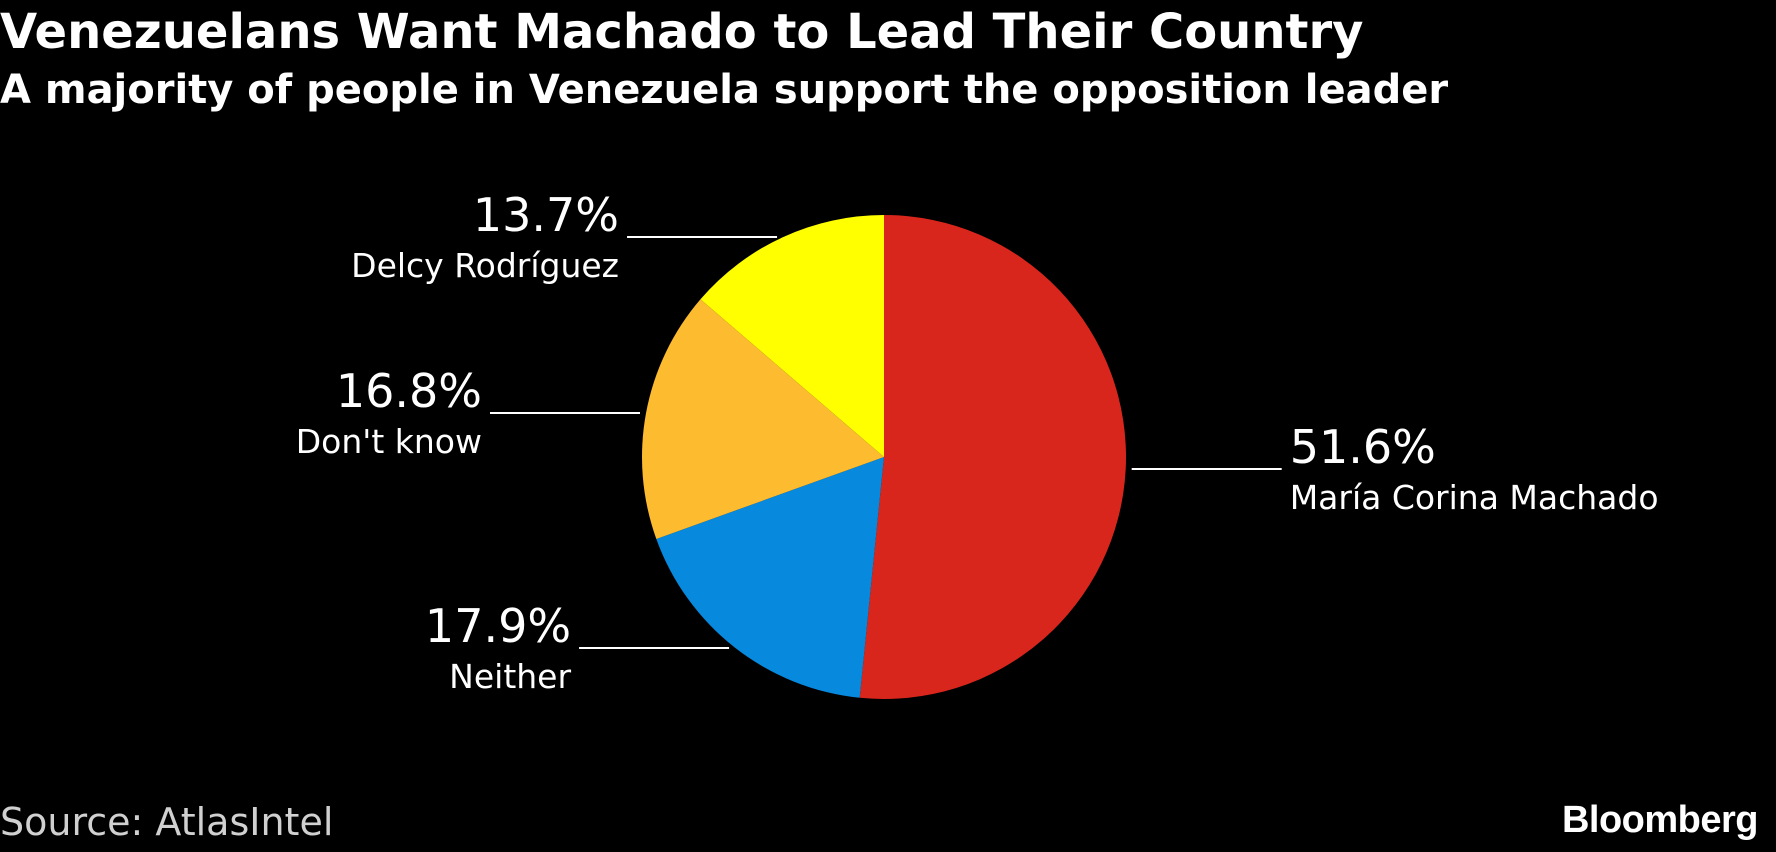 This screenshot has height=852, width=1776. What do you see at coordinates (792, 336) in the screenshot?
I see `pie-slice-delcy-rodriguez` at bounding box center [792, 336].